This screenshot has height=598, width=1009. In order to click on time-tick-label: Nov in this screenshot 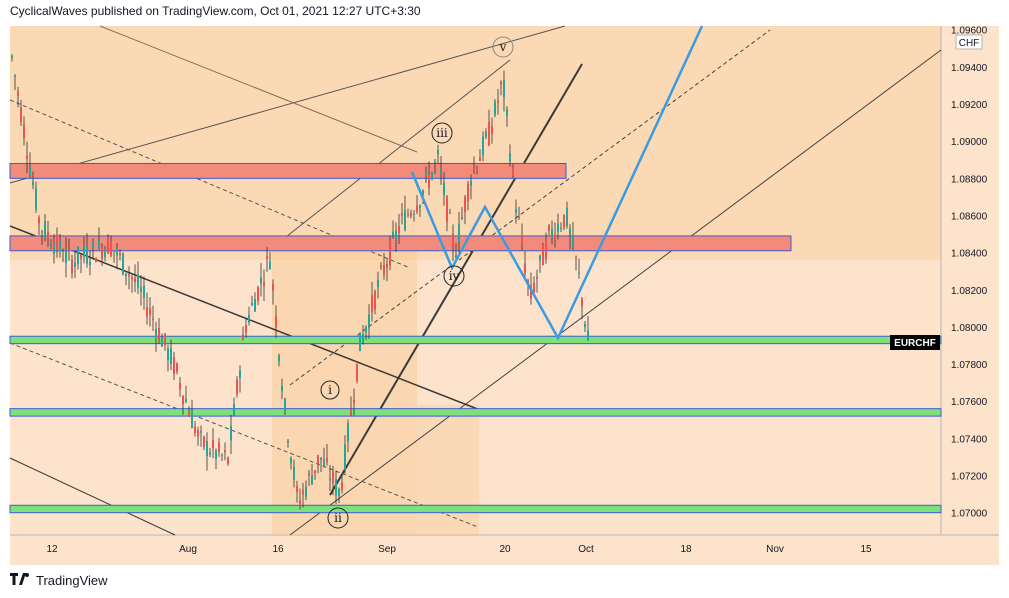, I will do `click(775, 549)`.